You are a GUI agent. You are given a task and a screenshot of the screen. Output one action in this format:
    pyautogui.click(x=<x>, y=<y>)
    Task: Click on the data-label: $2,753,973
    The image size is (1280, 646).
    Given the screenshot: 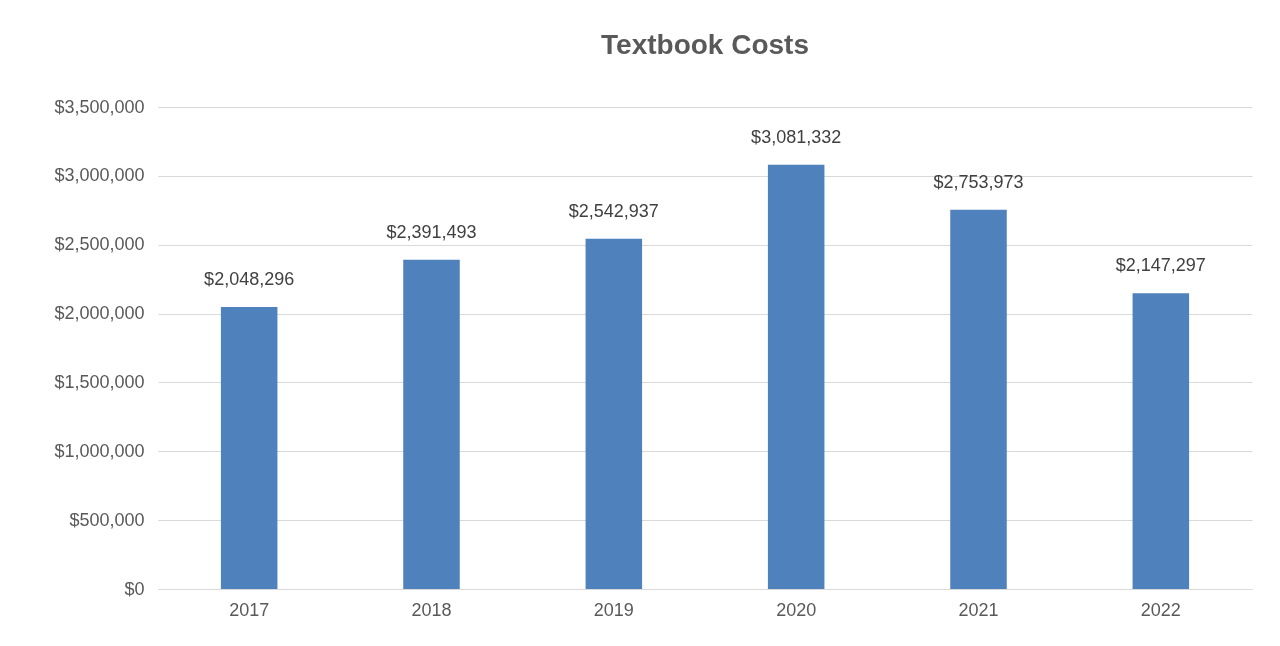 What is the action you would take?
    pyautogui.click(x=978, y=181)
    